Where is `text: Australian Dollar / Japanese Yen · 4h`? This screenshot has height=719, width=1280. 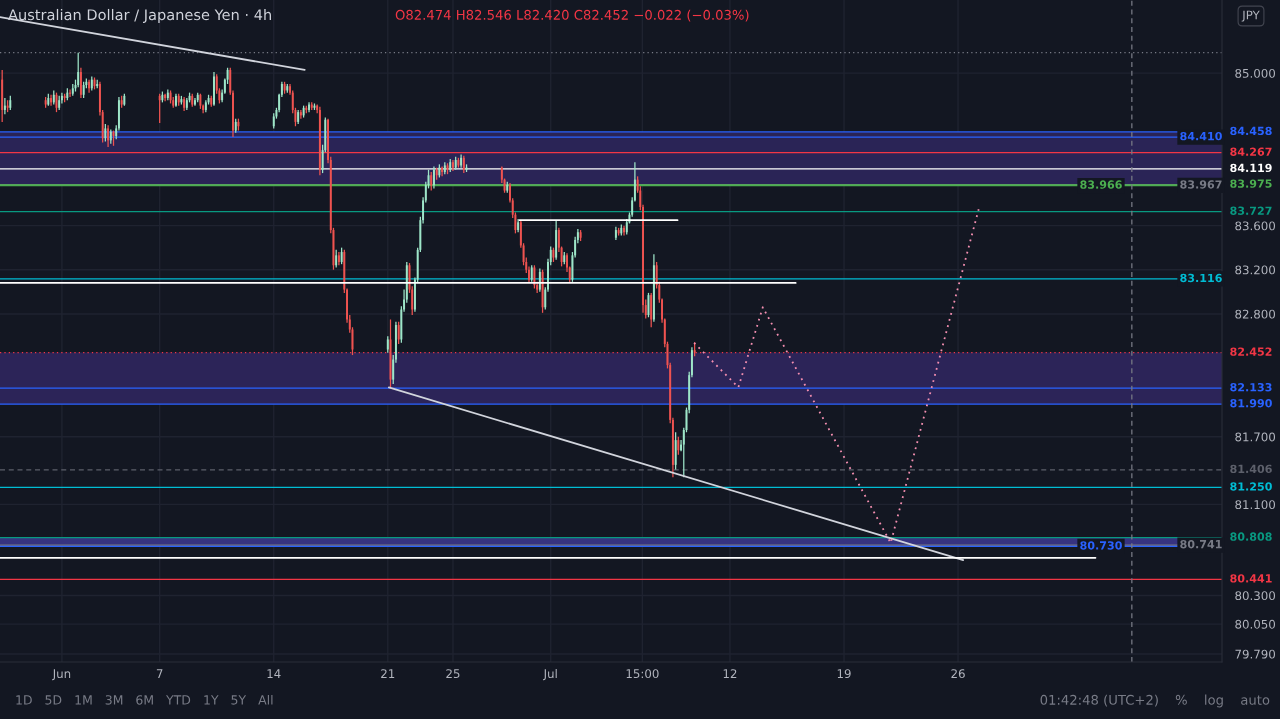 text: Australian Dollar / Japanese Yen · 4h is located at coordinates (139, 16).